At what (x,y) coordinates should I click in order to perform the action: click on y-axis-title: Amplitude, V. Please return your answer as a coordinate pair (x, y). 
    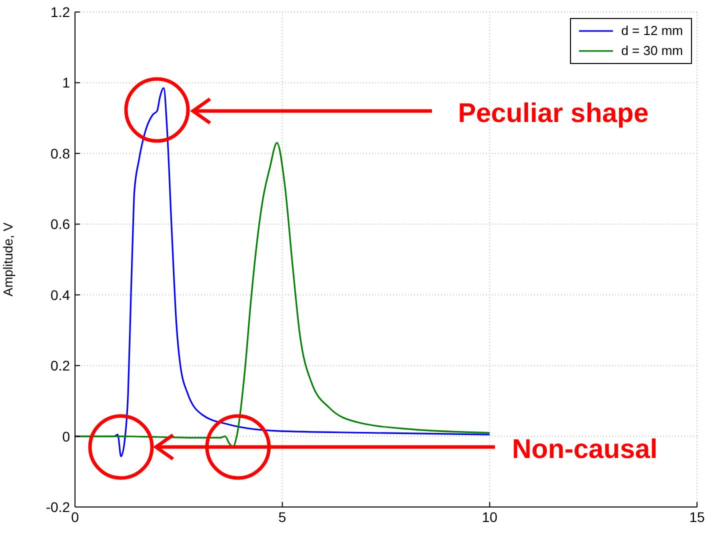
    Looking at the image, I should click on (8, 259).